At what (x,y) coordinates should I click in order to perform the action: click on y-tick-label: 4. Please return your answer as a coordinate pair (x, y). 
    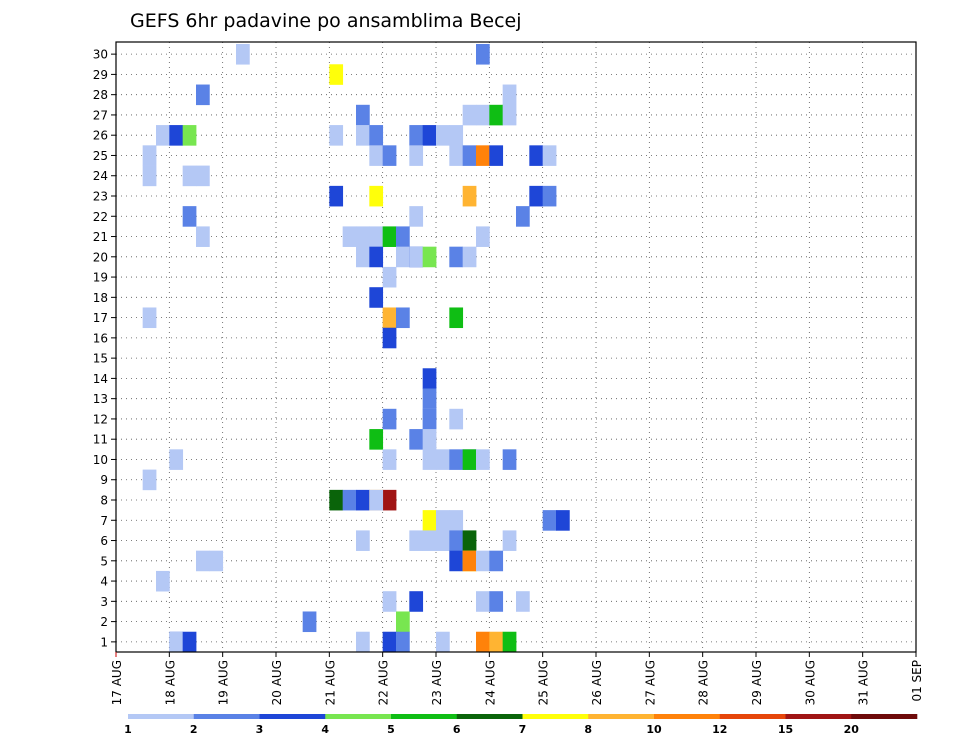
    Looking at the image, I should click on (104, 582).